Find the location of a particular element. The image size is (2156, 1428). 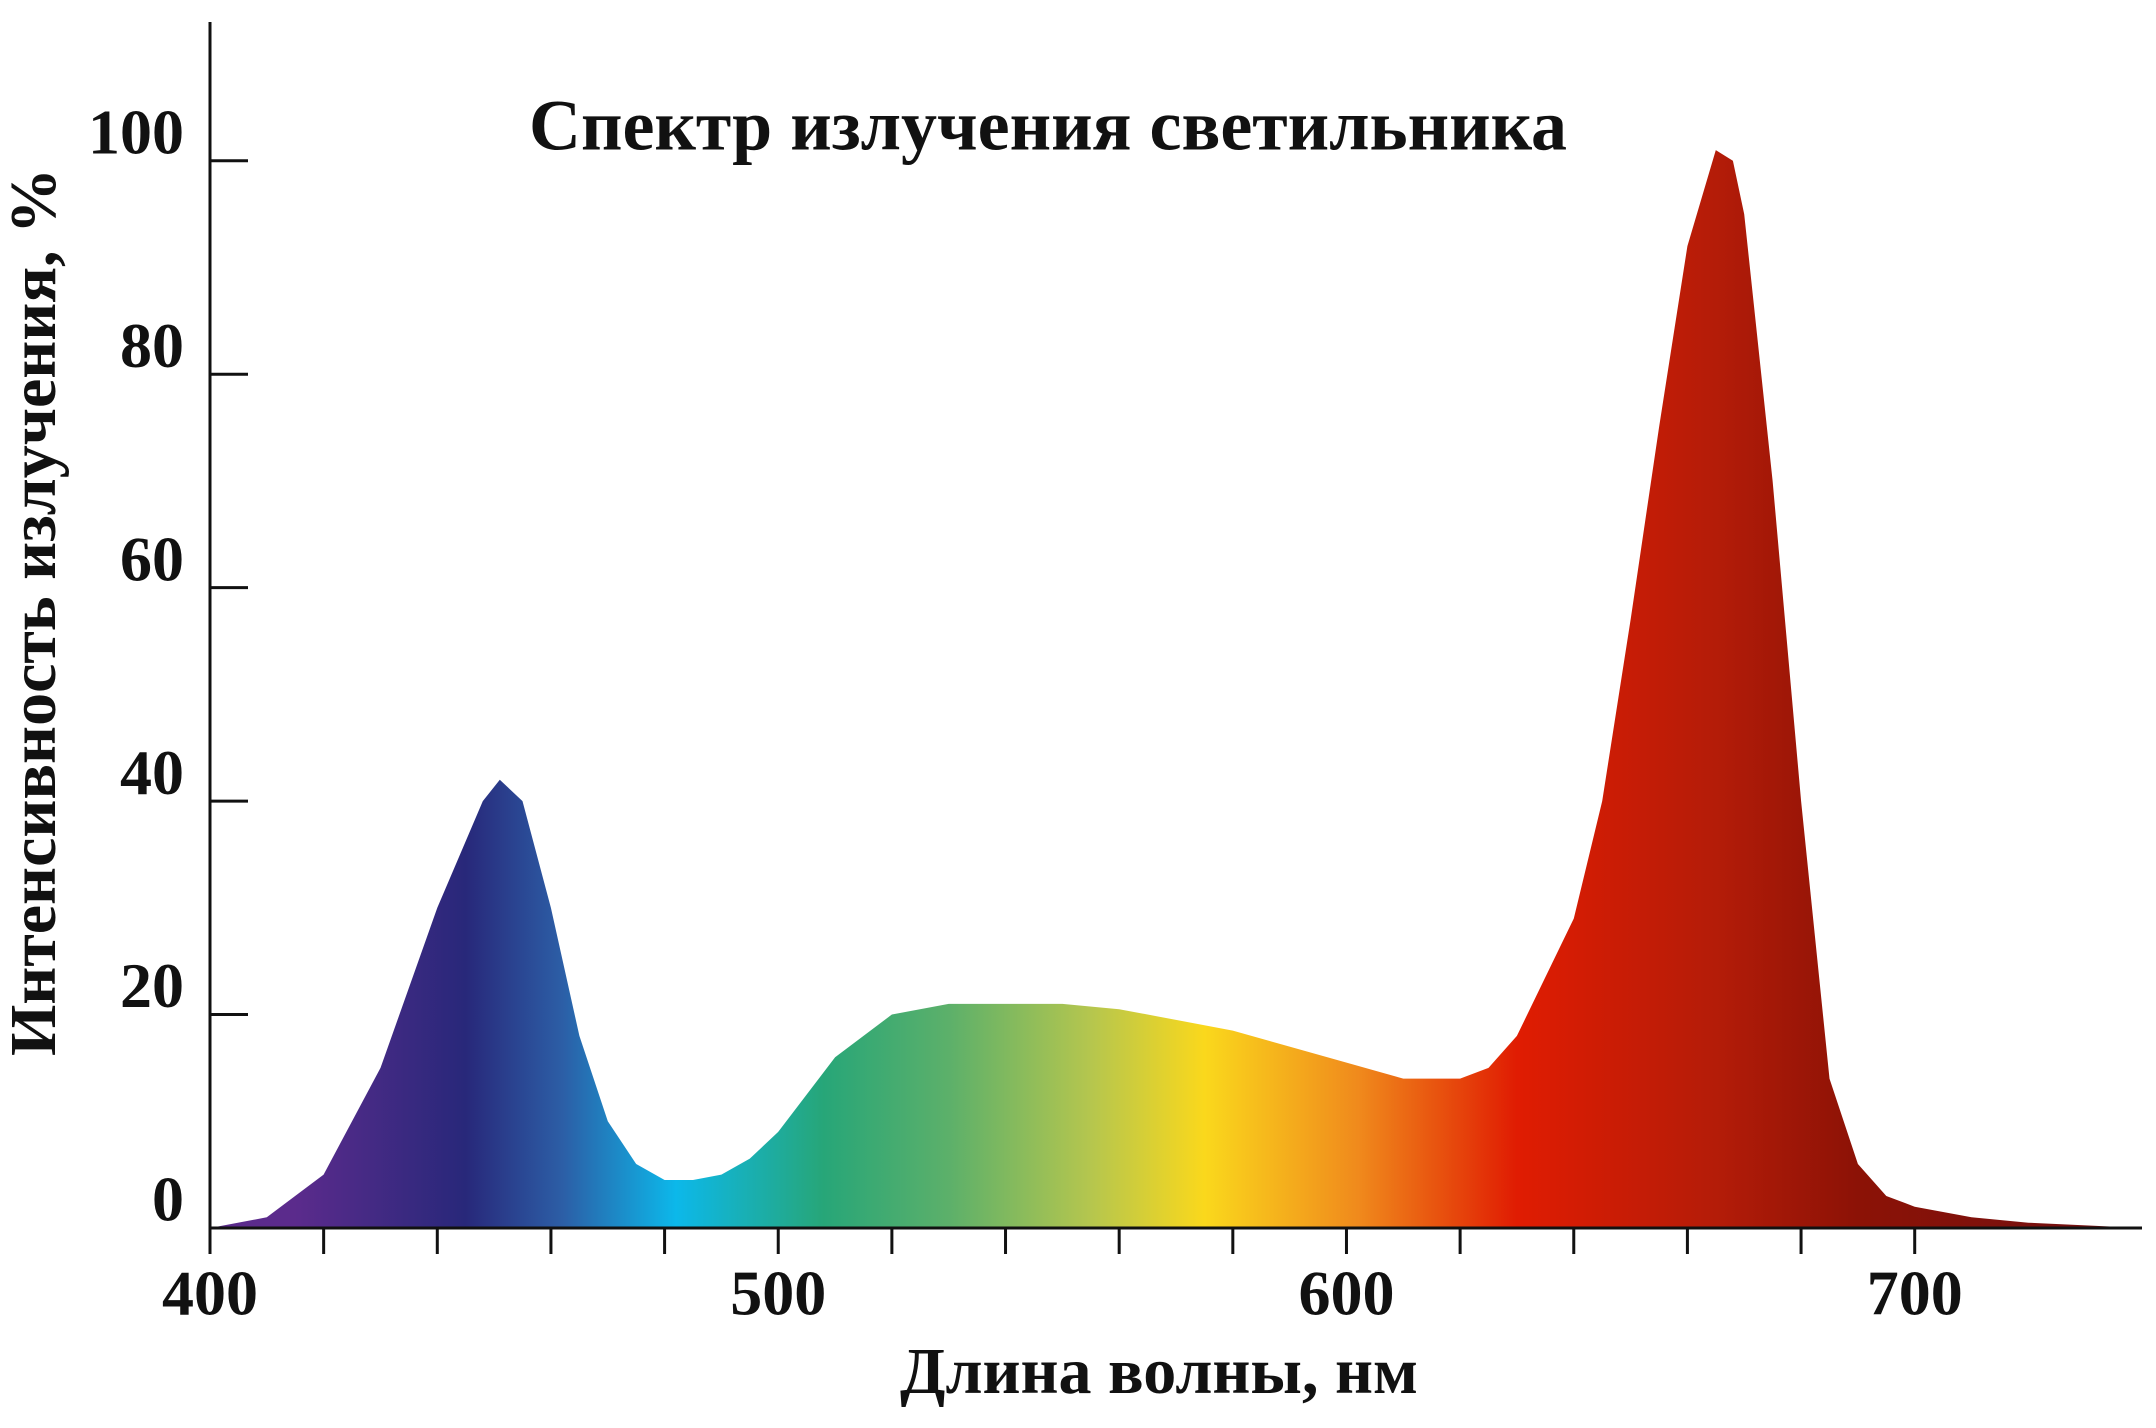

y-tick-label: 20 is located at coordinates (152, 985).